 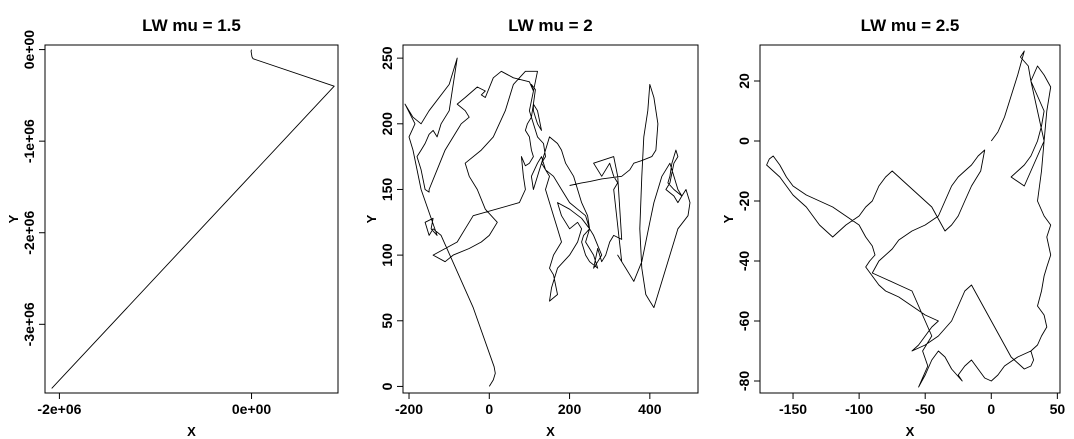 I want to click on y-tick-label: 20, so click(x=744, y=81).